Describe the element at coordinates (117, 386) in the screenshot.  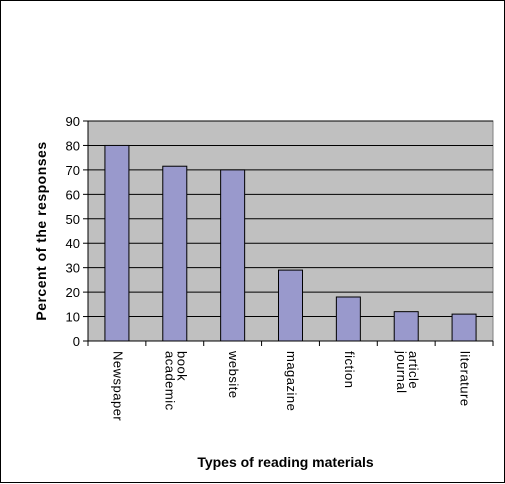
I see `x-category-label: Newspaper` at that location.